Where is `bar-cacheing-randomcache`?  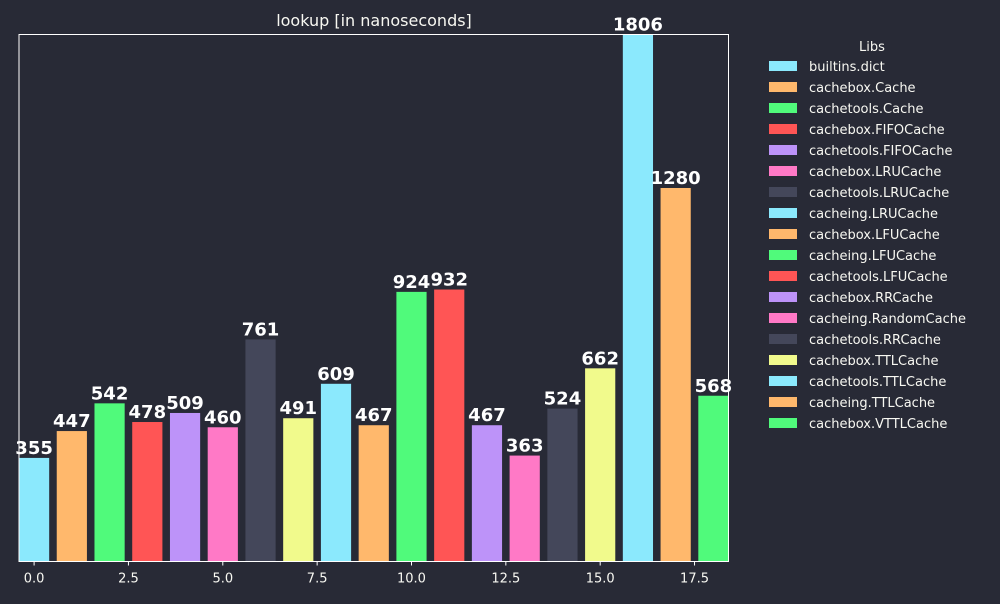
bar-cacheing-randomcache is located at coordinates (487, 493).